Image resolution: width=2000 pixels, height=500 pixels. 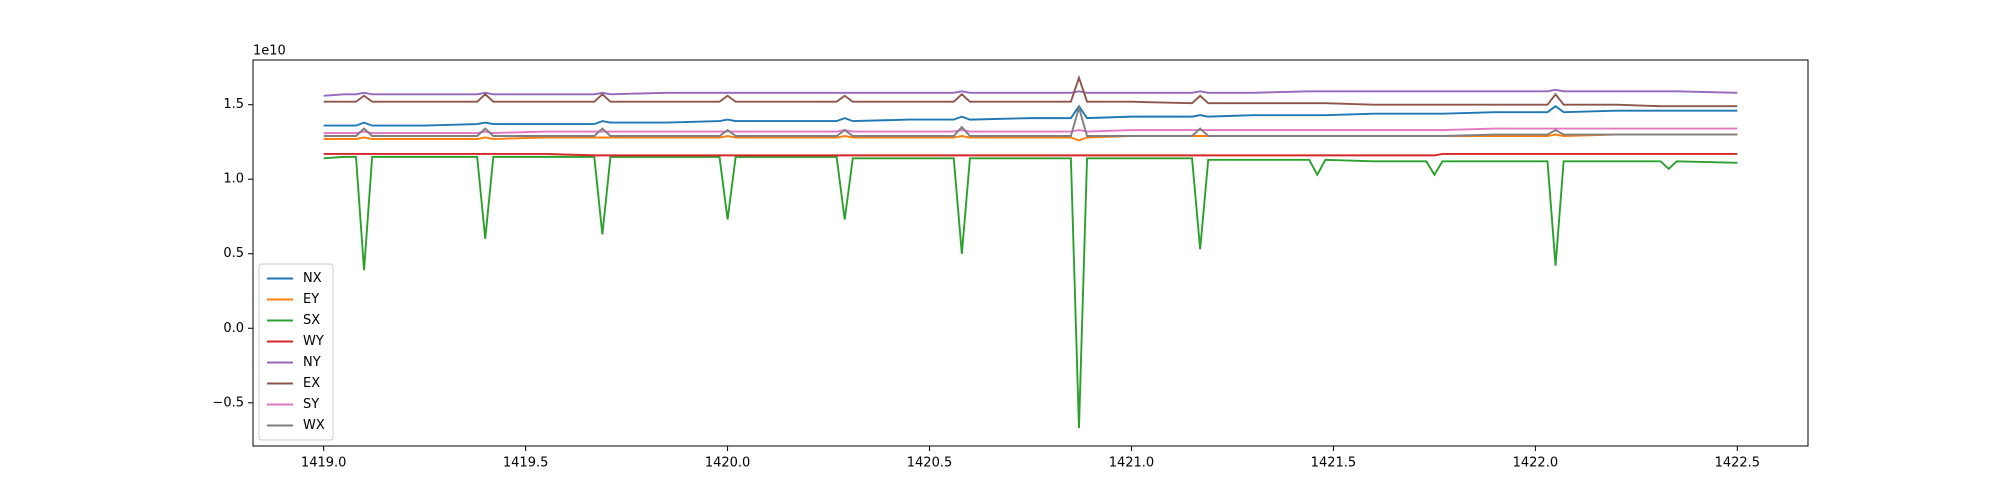 I want to click on legend-label: SX, so click(x=311, y=320).